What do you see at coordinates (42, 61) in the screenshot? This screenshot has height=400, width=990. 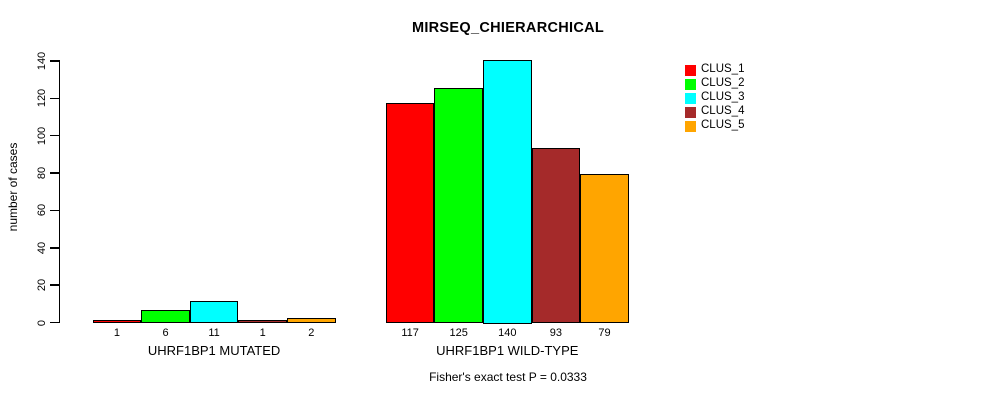 I see `y-tick-label: 140` at bounding box center [42, 61].